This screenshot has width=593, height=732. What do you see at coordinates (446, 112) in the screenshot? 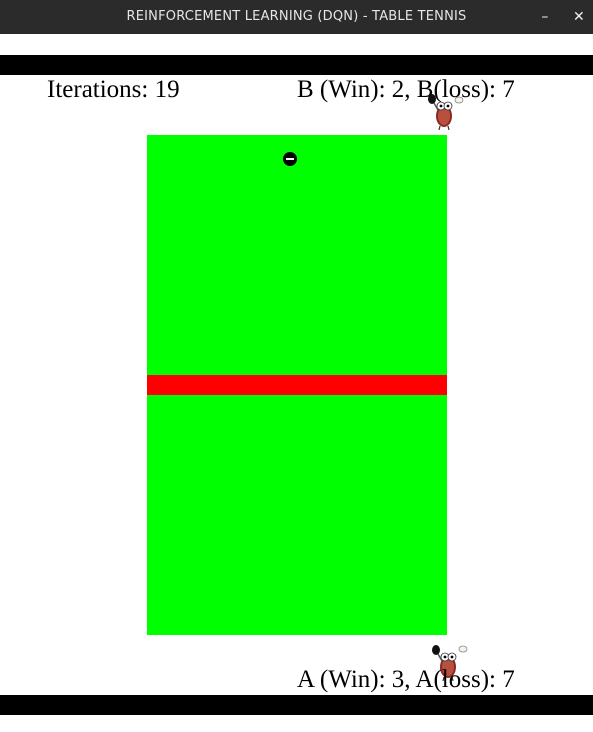
I see `player-b-robot-with-paddle-icon` at bounding box center [446, 112].